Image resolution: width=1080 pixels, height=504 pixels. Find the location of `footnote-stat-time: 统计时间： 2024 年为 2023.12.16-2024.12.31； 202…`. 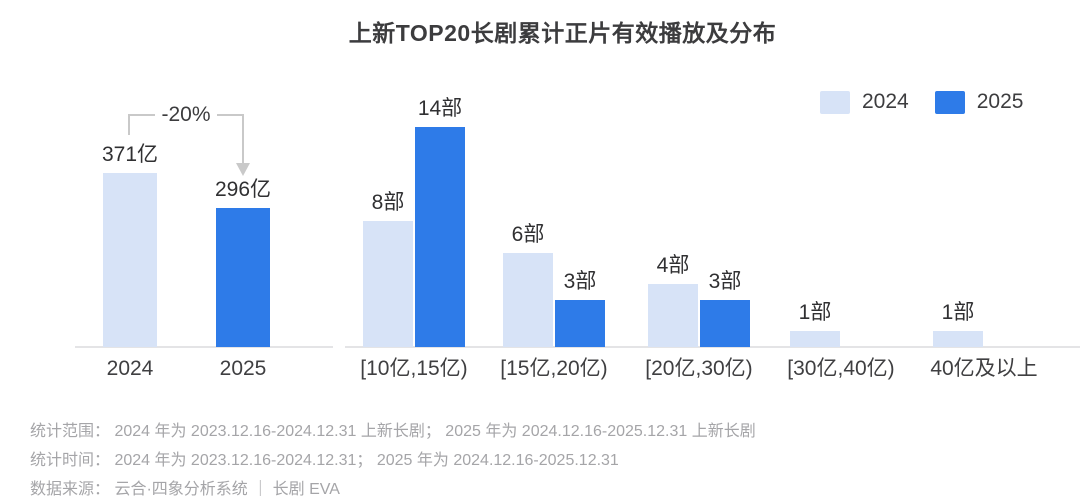

footnote-stat-time: 统计时间： 2024 年为 2023.12.16-2024.12.31； 202… is located at coordinates (324, 460).